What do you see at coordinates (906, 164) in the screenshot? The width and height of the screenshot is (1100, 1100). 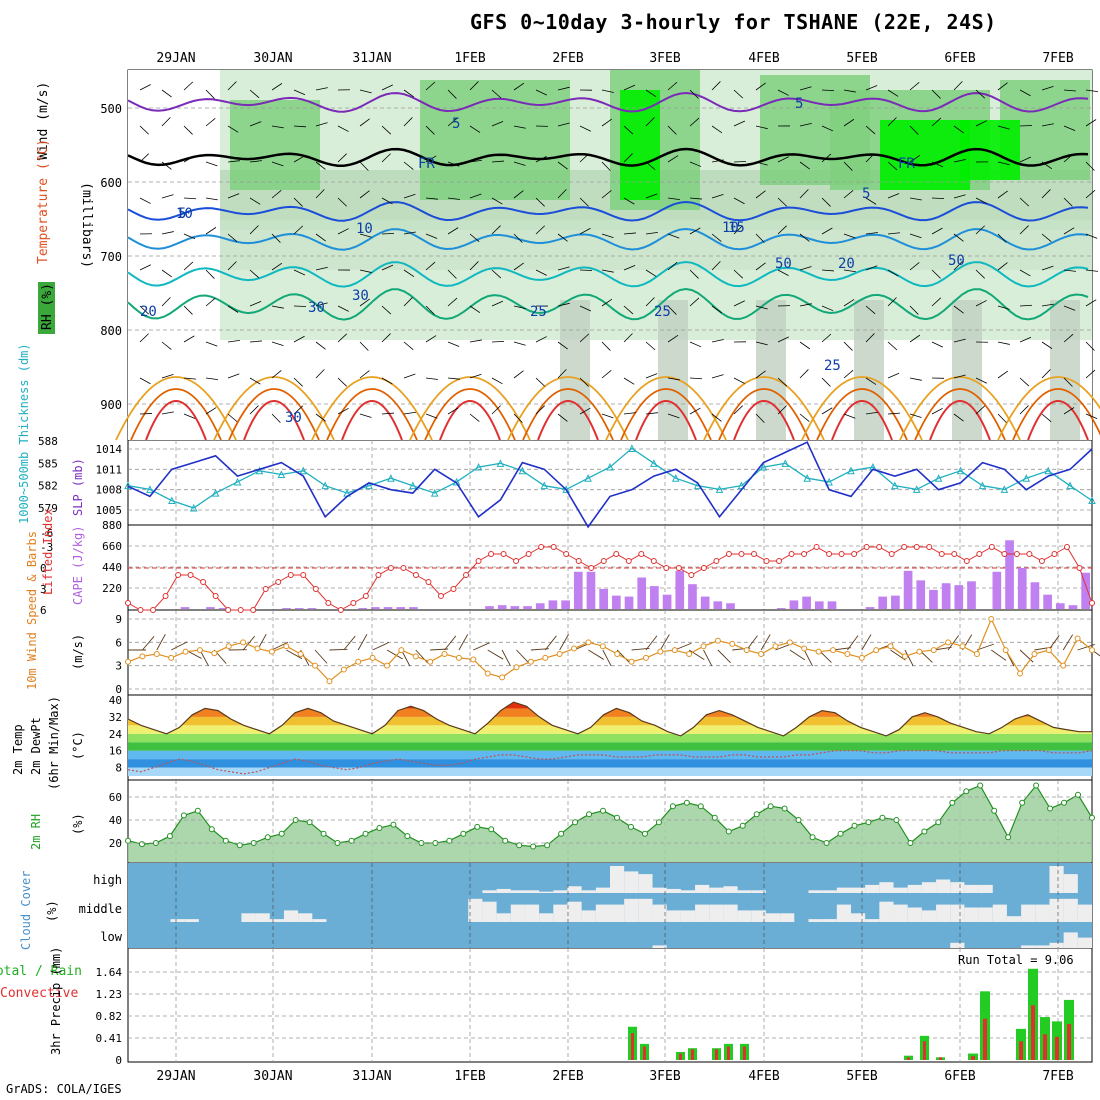 I see `contour-label: FR` at bounding box center [906, 164].